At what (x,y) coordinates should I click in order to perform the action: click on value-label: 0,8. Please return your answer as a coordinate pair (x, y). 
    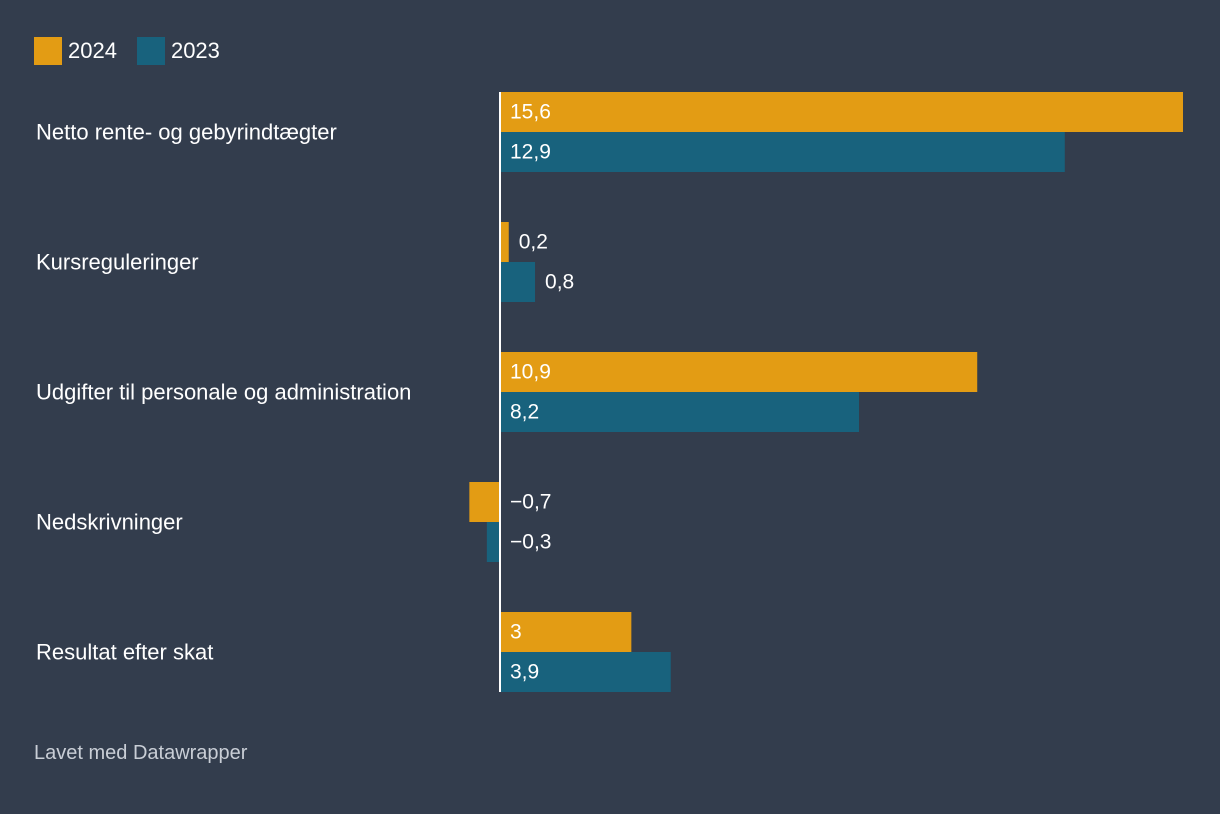
    Looking at the image, I should click on (559, 282).